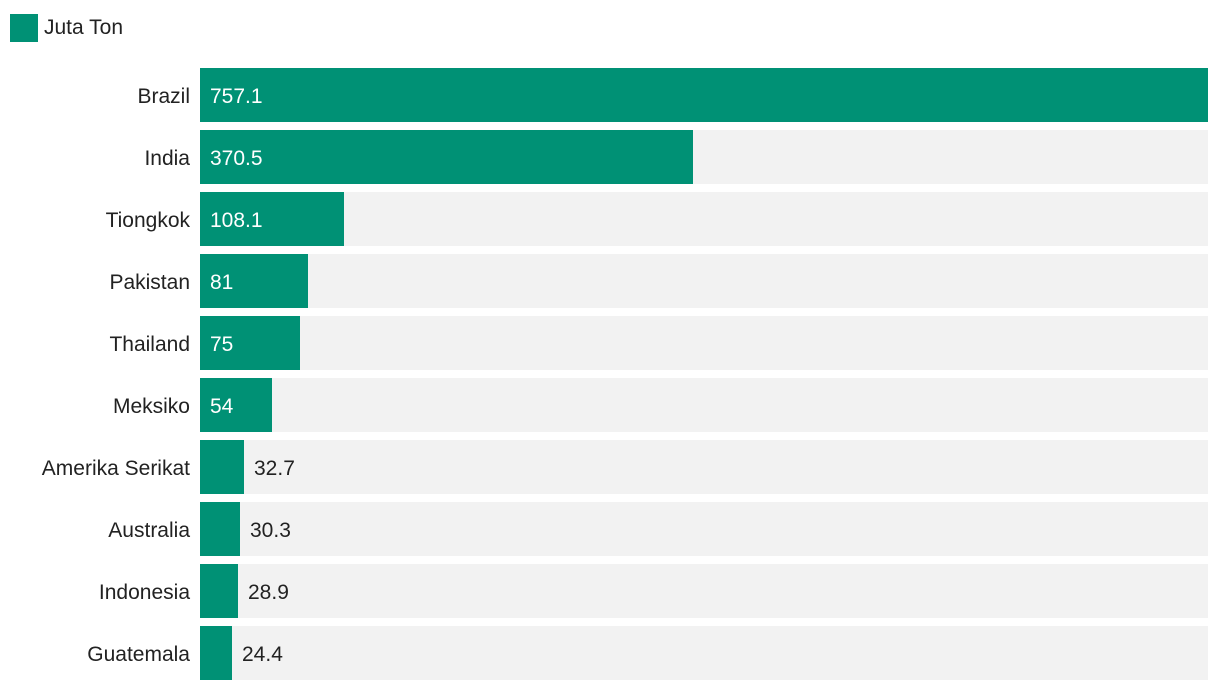 The image size is (1220, 692). I want to click on category-label-amerika-serikat: Amerika Serikat, so click(116, 468).